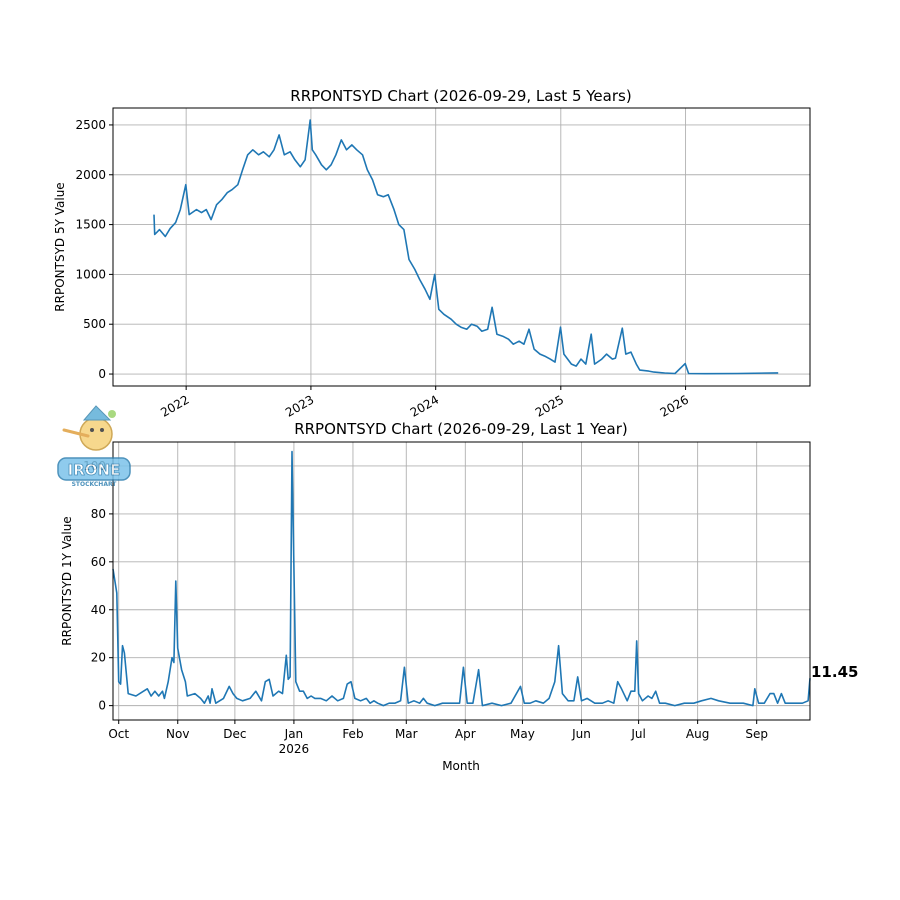 This screenshot has height=900, width=900. What do you see at coordinates (756, 734) in the screenshot?
I see `chart-1-year-xtick-label: Sep` at bounding box center [756, 734].